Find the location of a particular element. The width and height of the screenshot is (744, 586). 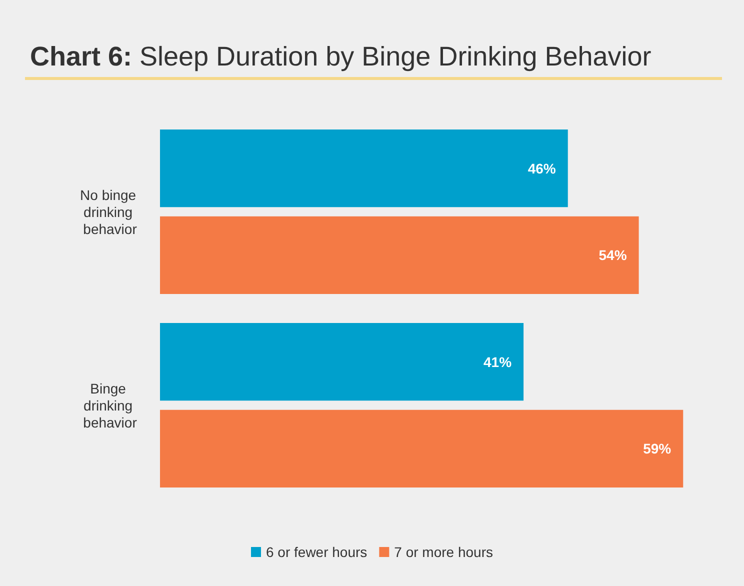

chart-title: Chart 6: Sleep Duration by Binge Drinking Behavior is located at coordinates (341, 57).